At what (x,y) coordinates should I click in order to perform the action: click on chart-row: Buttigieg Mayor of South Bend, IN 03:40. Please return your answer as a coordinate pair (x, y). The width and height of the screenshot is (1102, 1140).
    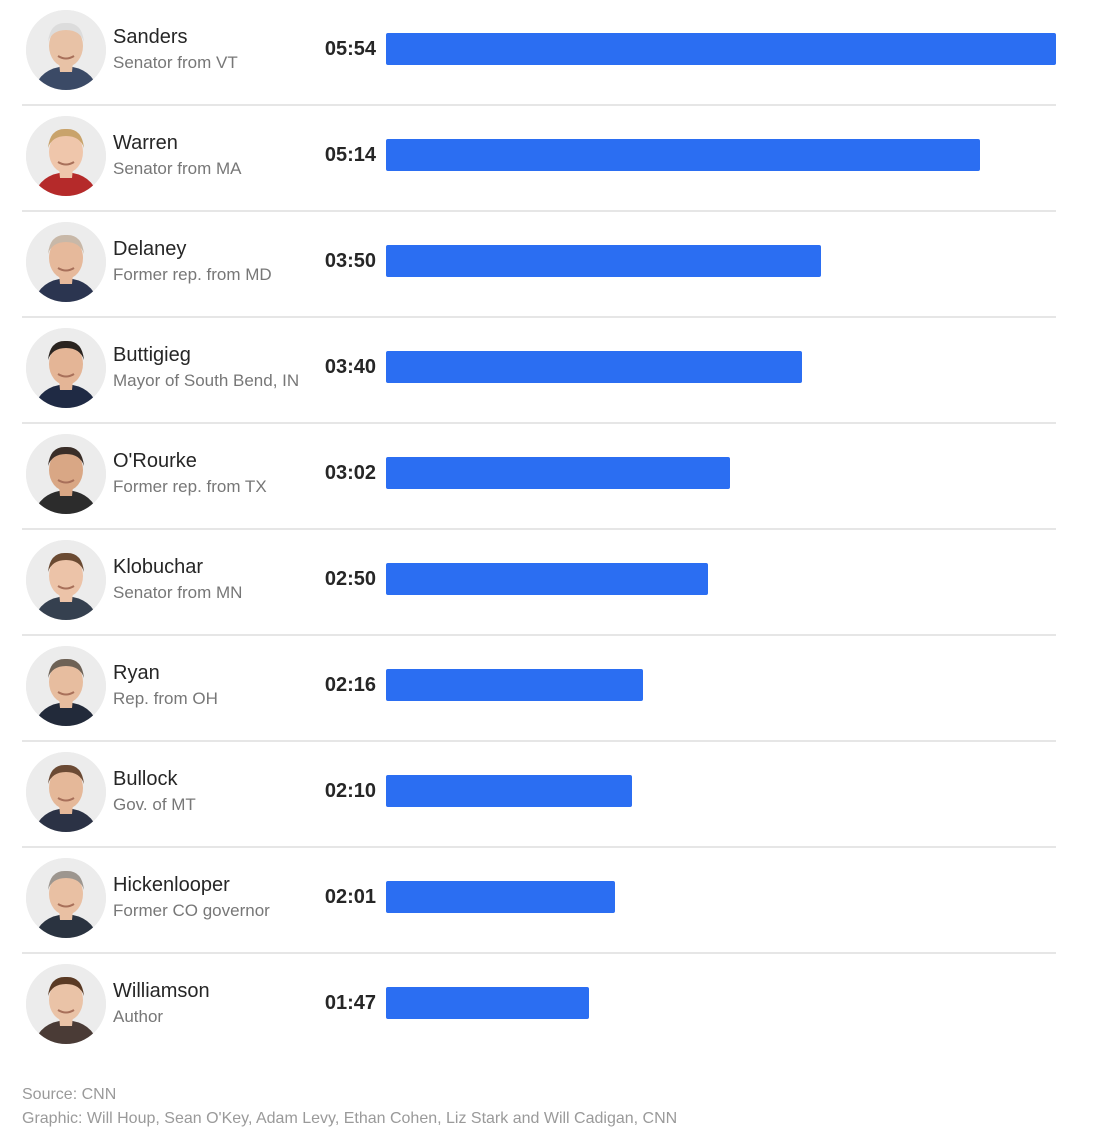
    Looking at the image, I should click on (539, 371).